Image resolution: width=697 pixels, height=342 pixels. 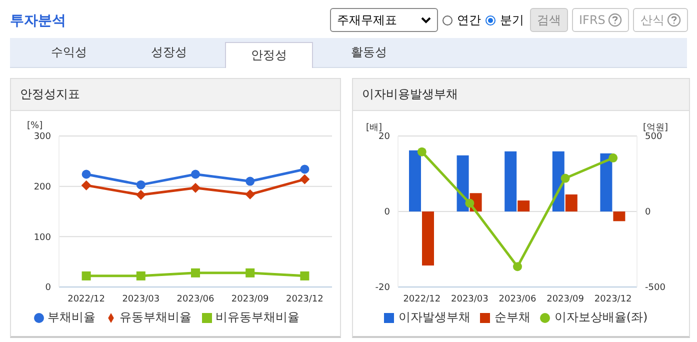 I want to click on y-tick-label: 300, so click(x=43, y=137).